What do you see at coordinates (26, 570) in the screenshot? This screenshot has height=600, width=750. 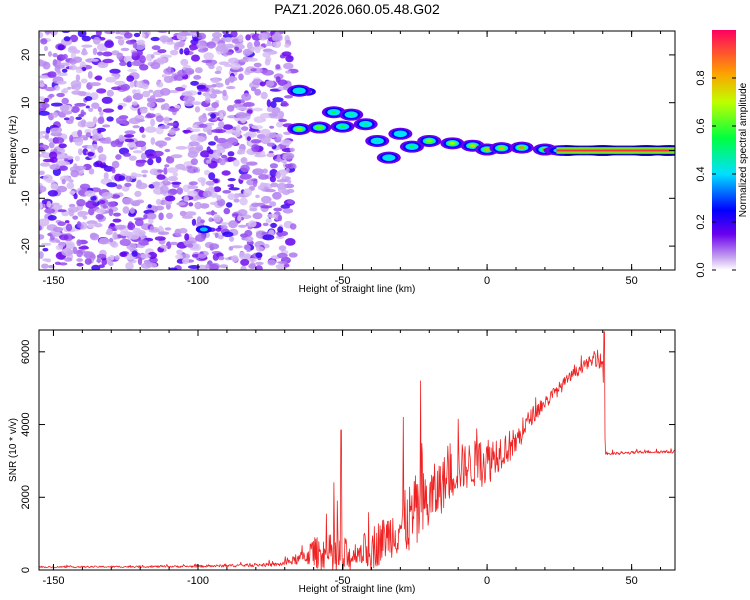 I see `y-tick-label: 0` at bounding box center [26, 570].